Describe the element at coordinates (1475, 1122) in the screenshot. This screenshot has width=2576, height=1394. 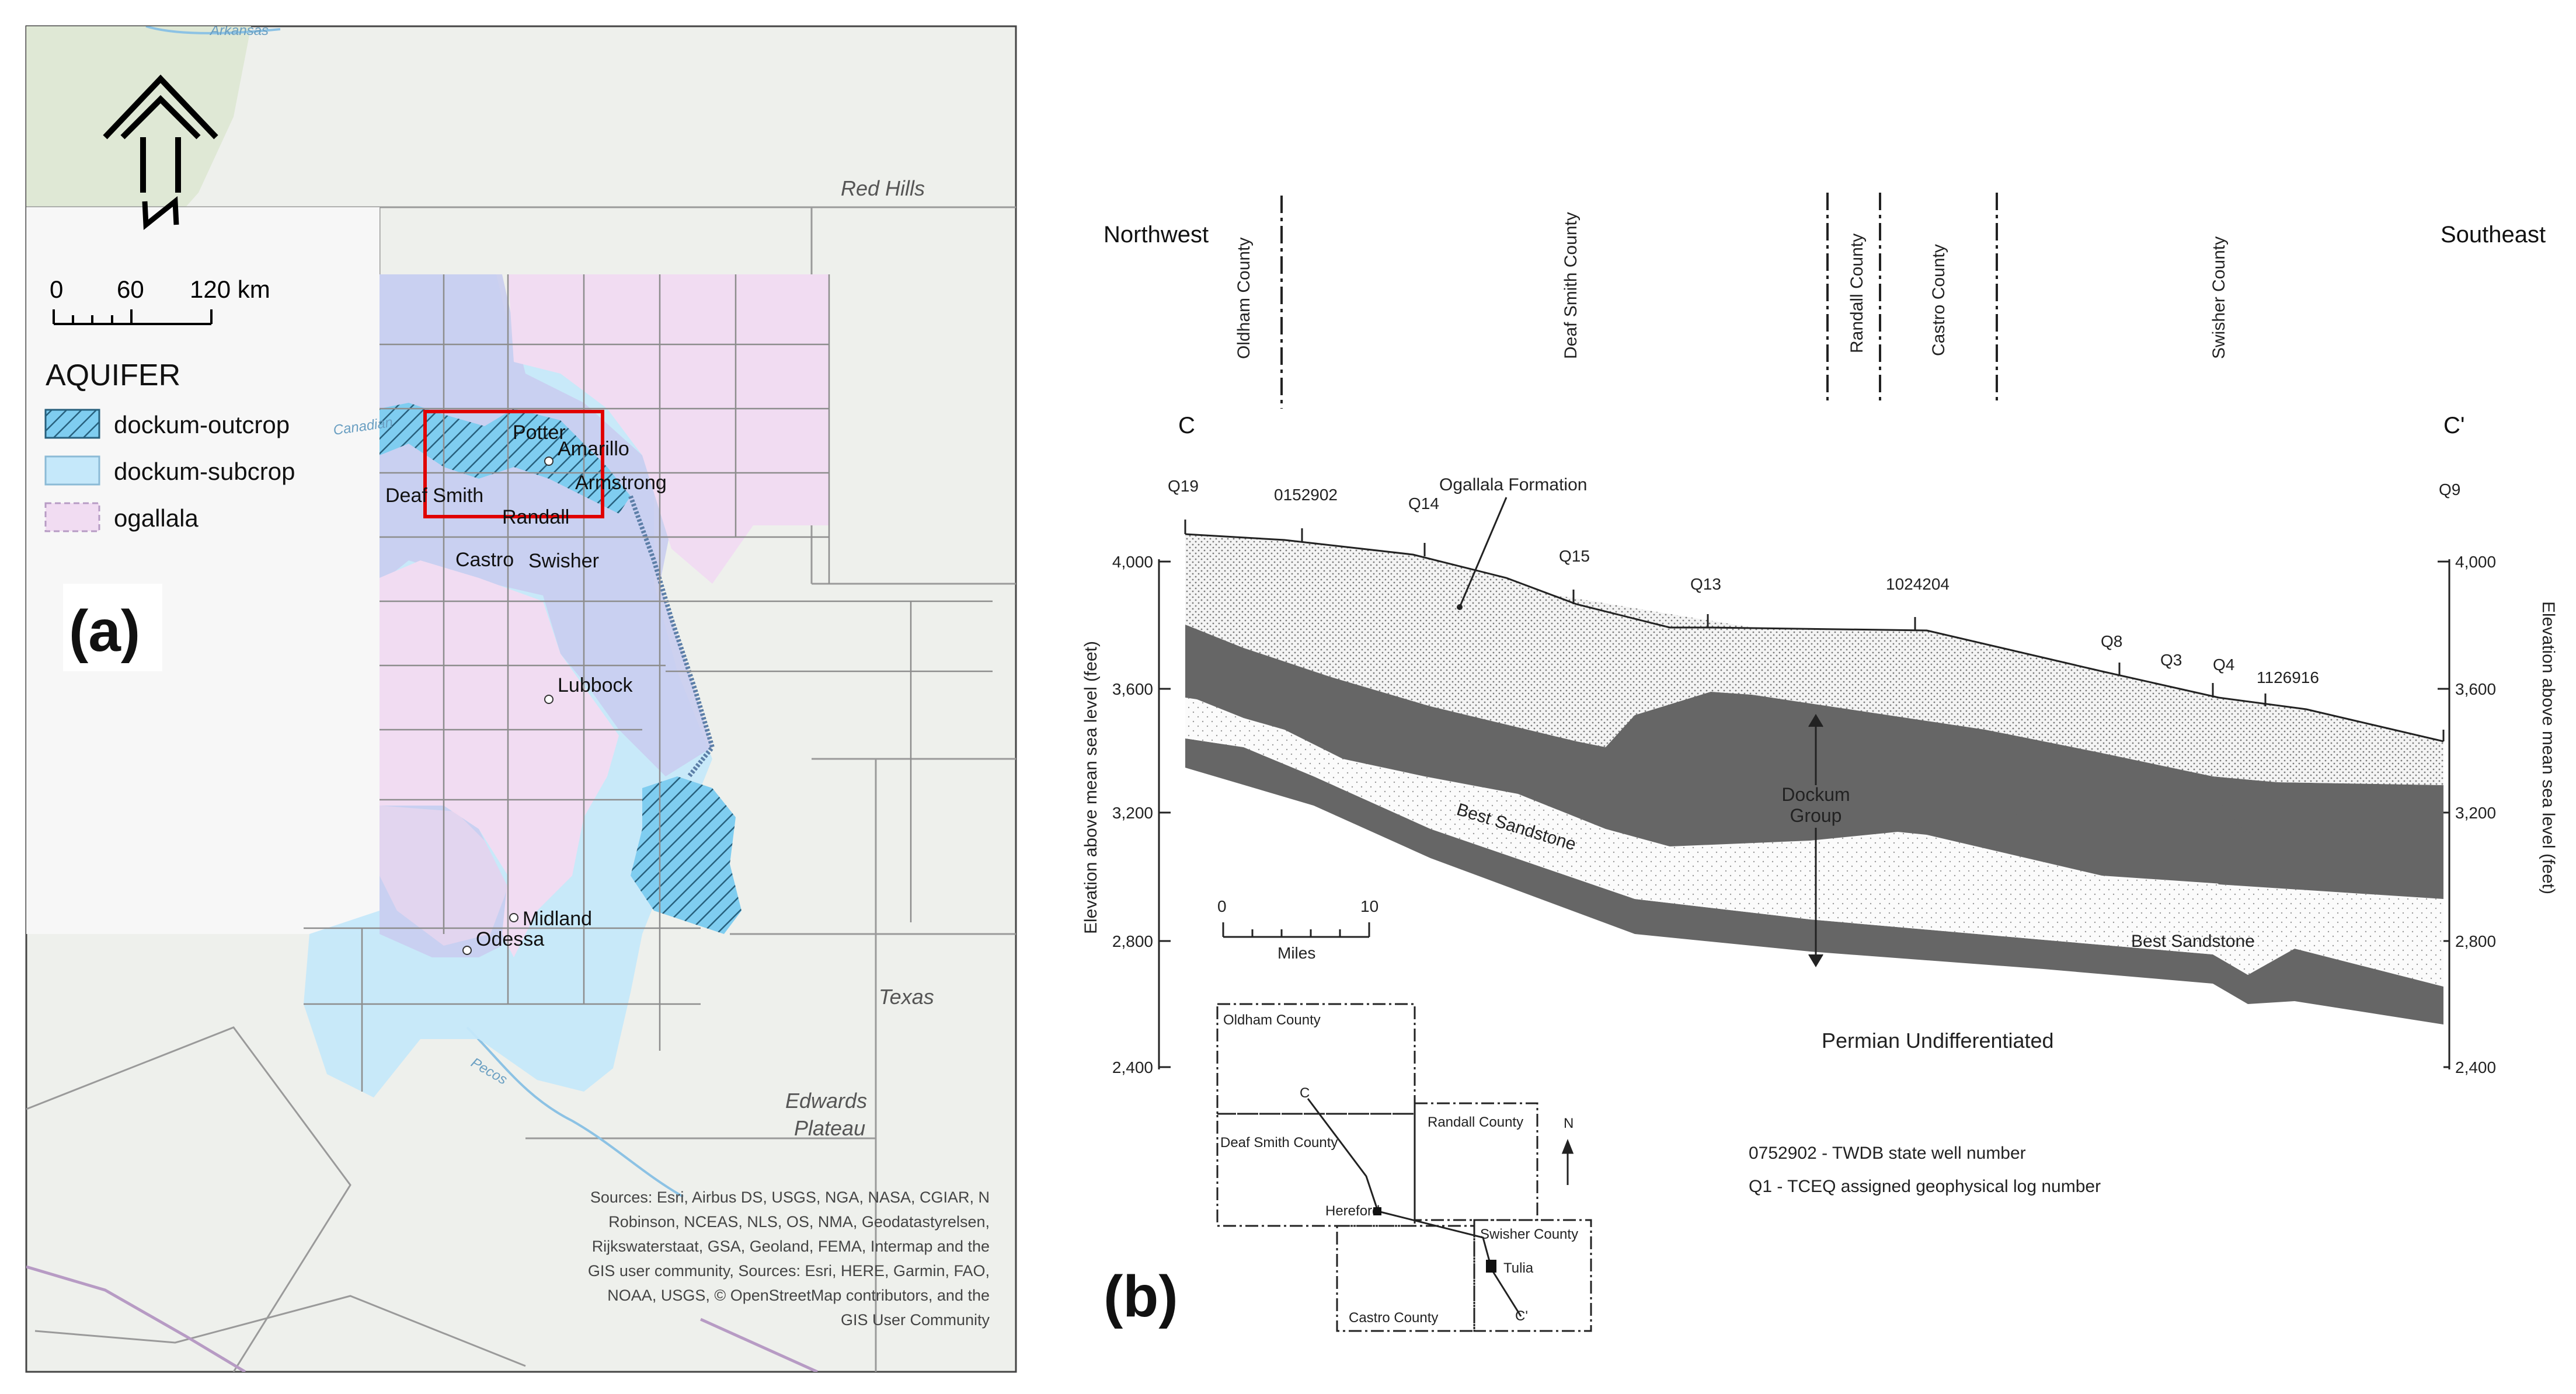
I see `inset-label-randall: Randall County` at that location.